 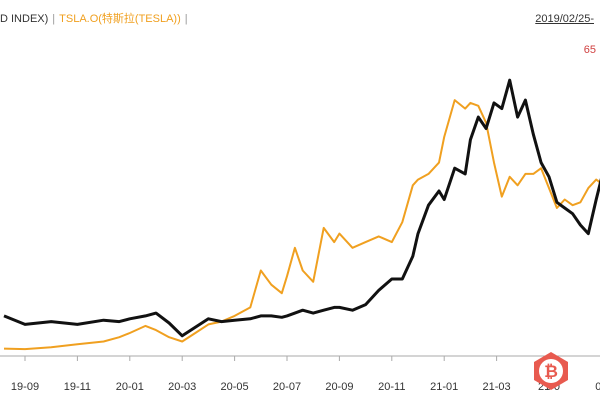 I want to click on x-axis-tick-label: 21-03, so click(x=496, y=387).